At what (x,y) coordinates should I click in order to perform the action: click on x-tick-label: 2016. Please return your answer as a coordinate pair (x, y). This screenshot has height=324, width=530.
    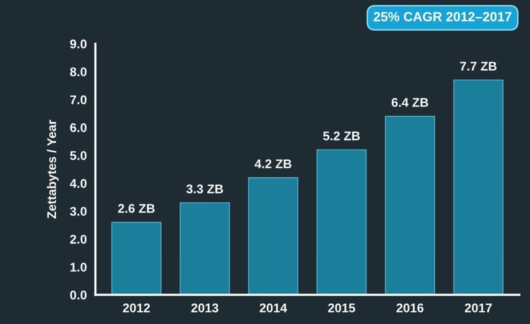
    Looking at the image, I should click on (410, 308).